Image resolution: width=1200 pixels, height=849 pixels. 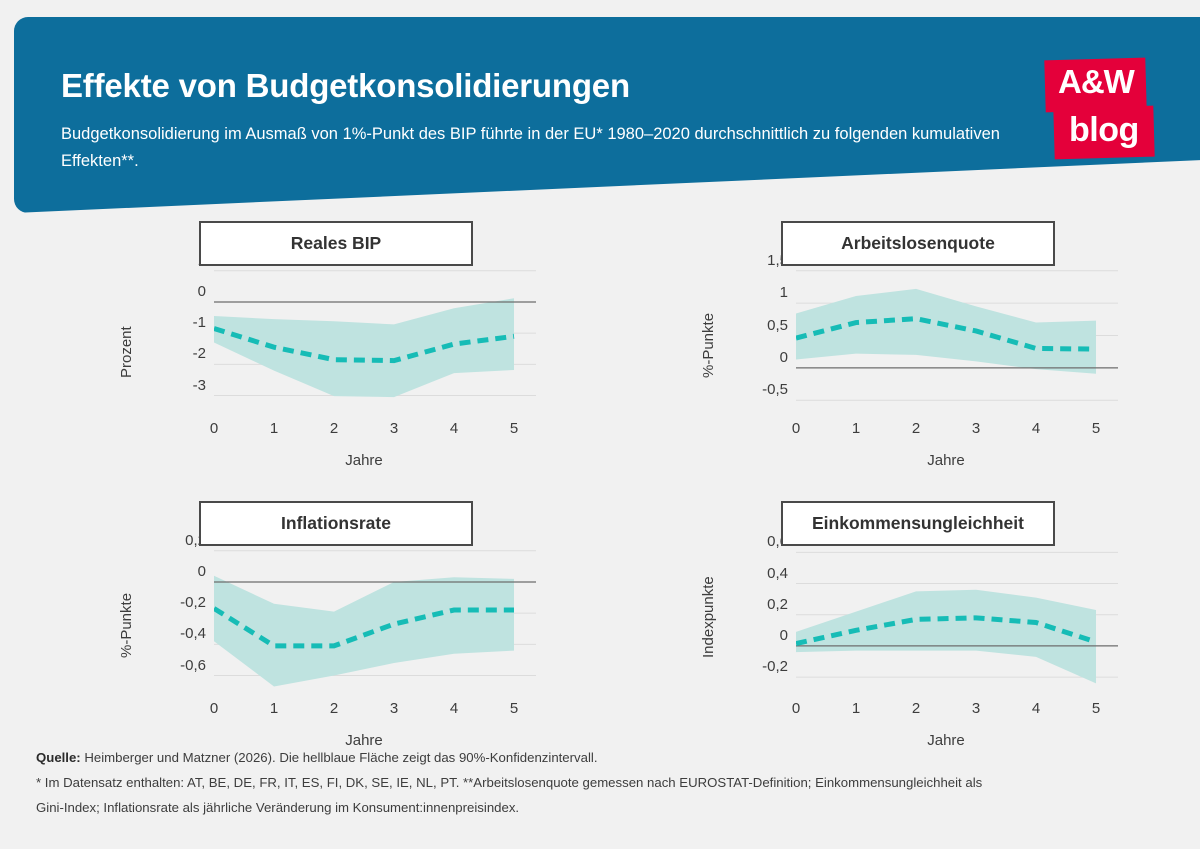 I want to click on y-axis-tick-label: 0,6, so click(x=777, y=542).